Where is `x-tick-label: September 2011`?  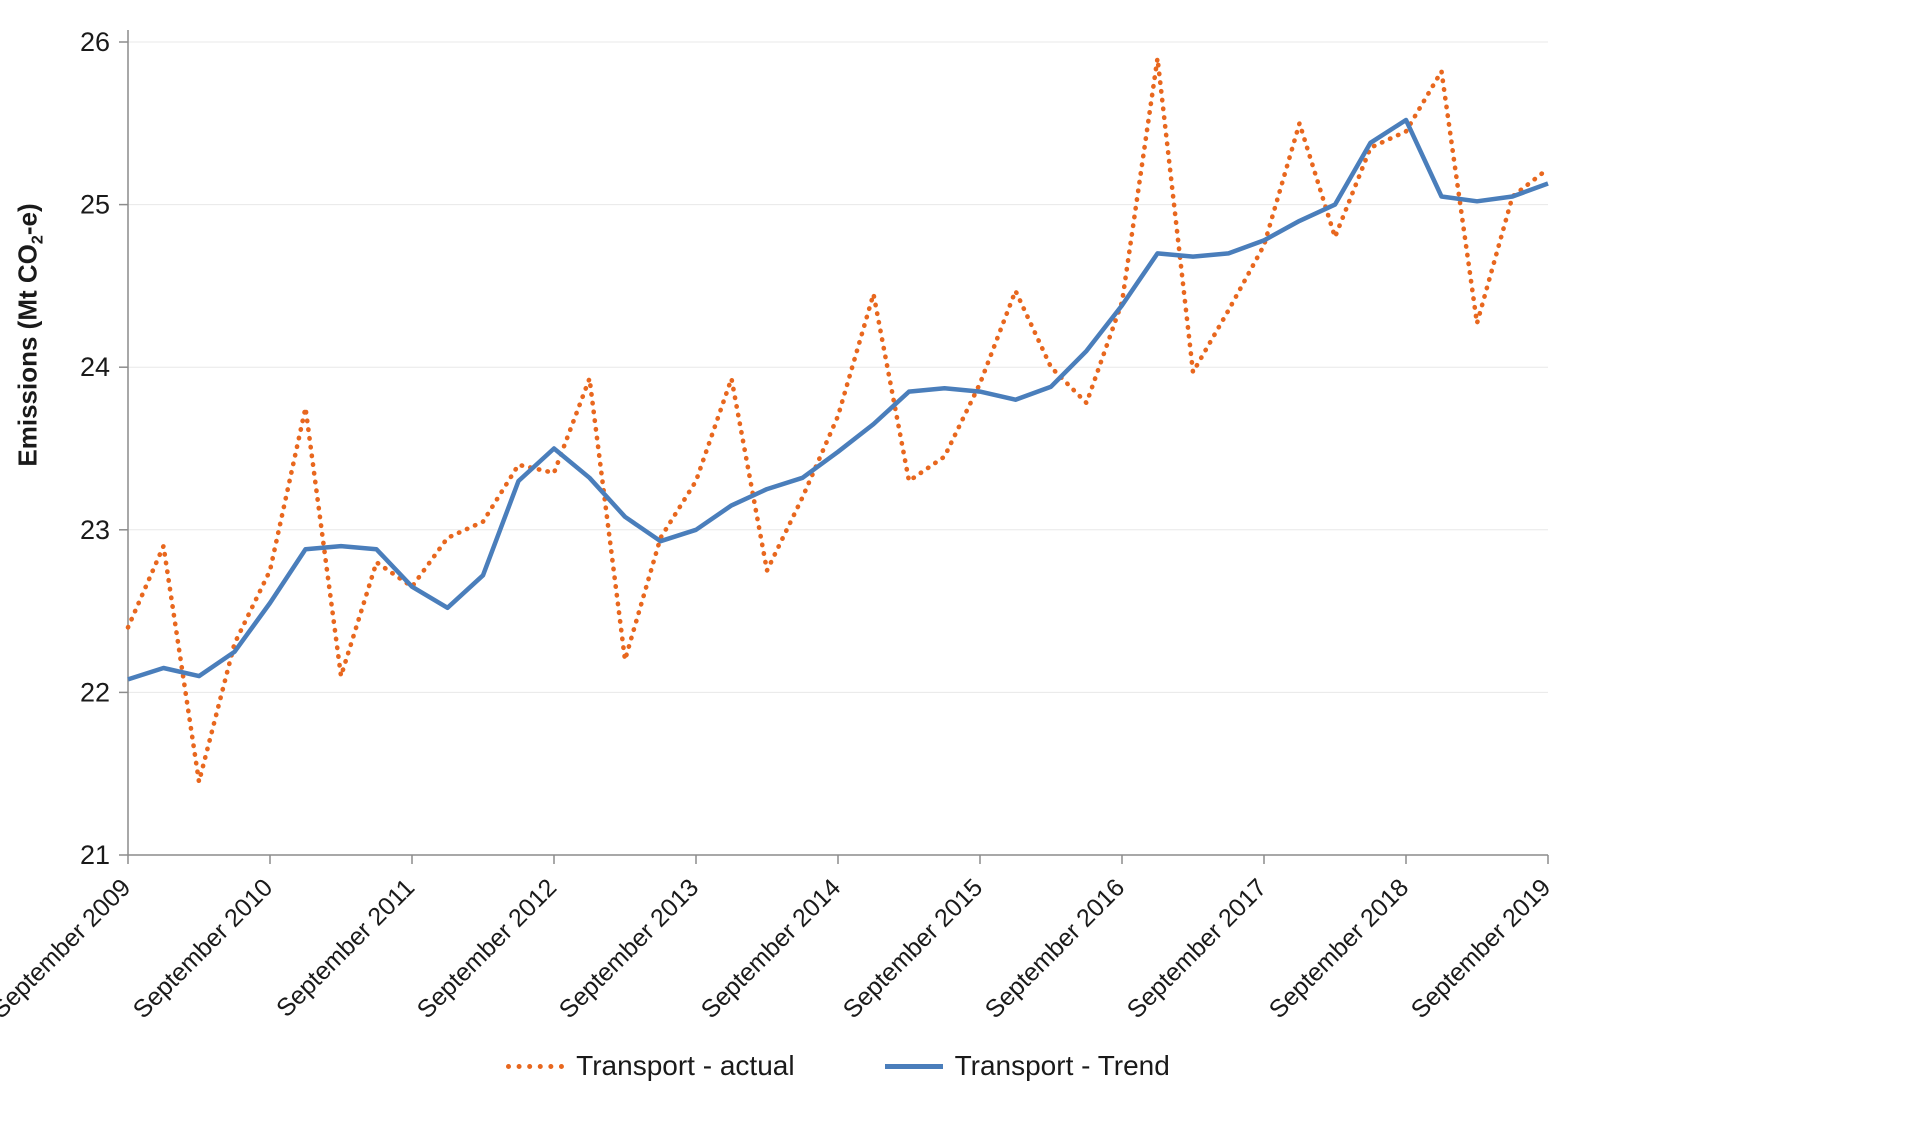
x-tick-label: September 2011 is located at coordinates (345, 947).